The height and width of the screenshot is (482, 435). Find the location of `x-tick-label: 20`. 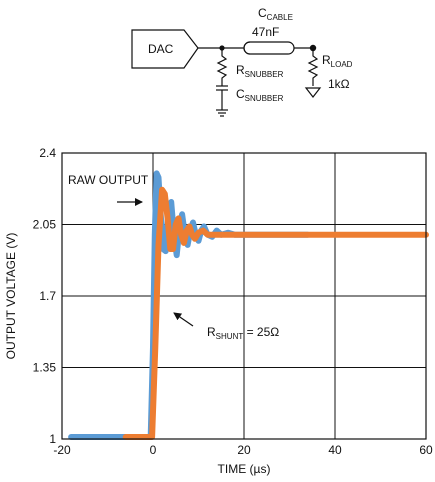

x-tick-label: 20 is located at coordinates (244, 450).